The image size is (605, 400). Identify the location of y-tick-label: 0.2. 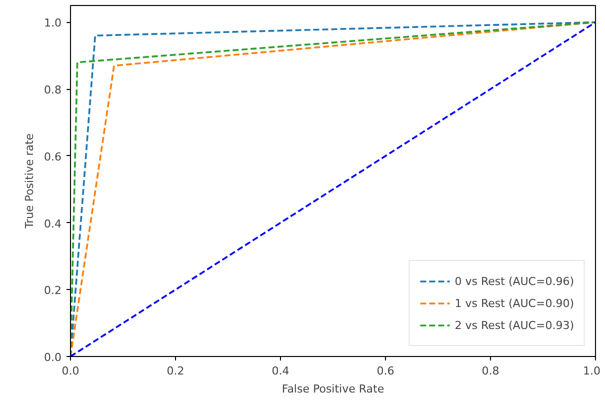
(53, 291).